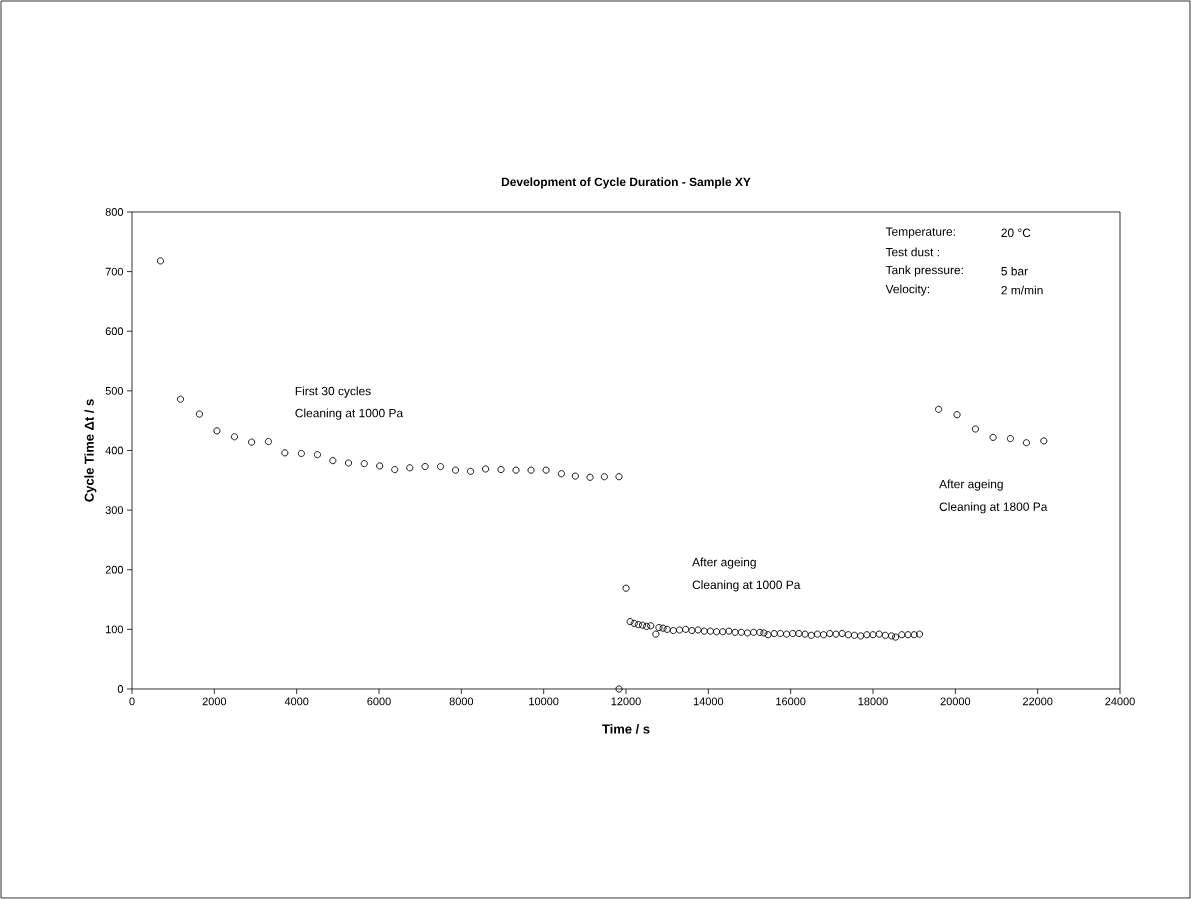  Describe the element at coordinates (296, 701) in the screenshot. I see `x-tick-label: 4000` at that location.